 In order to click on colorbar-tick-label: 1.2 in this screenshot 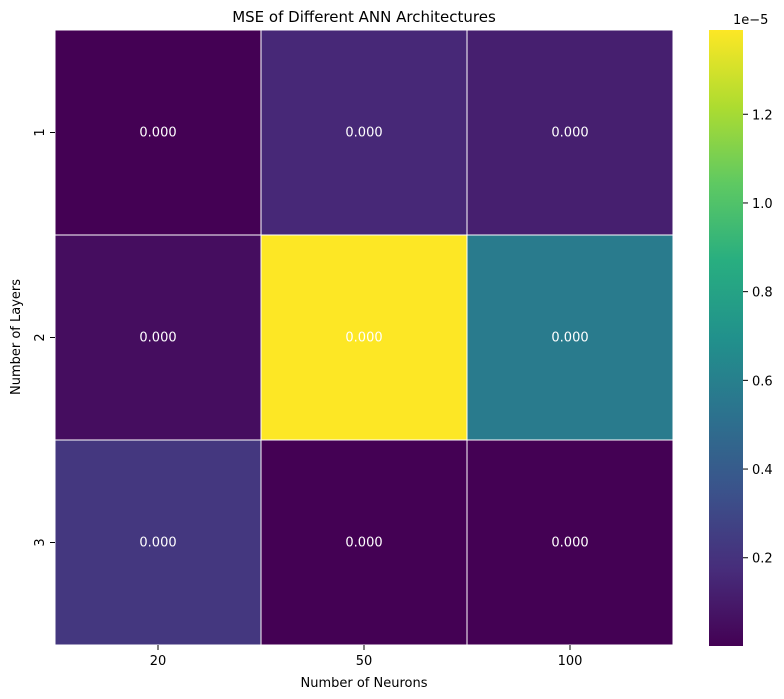, I will do `click(762, 115)`.